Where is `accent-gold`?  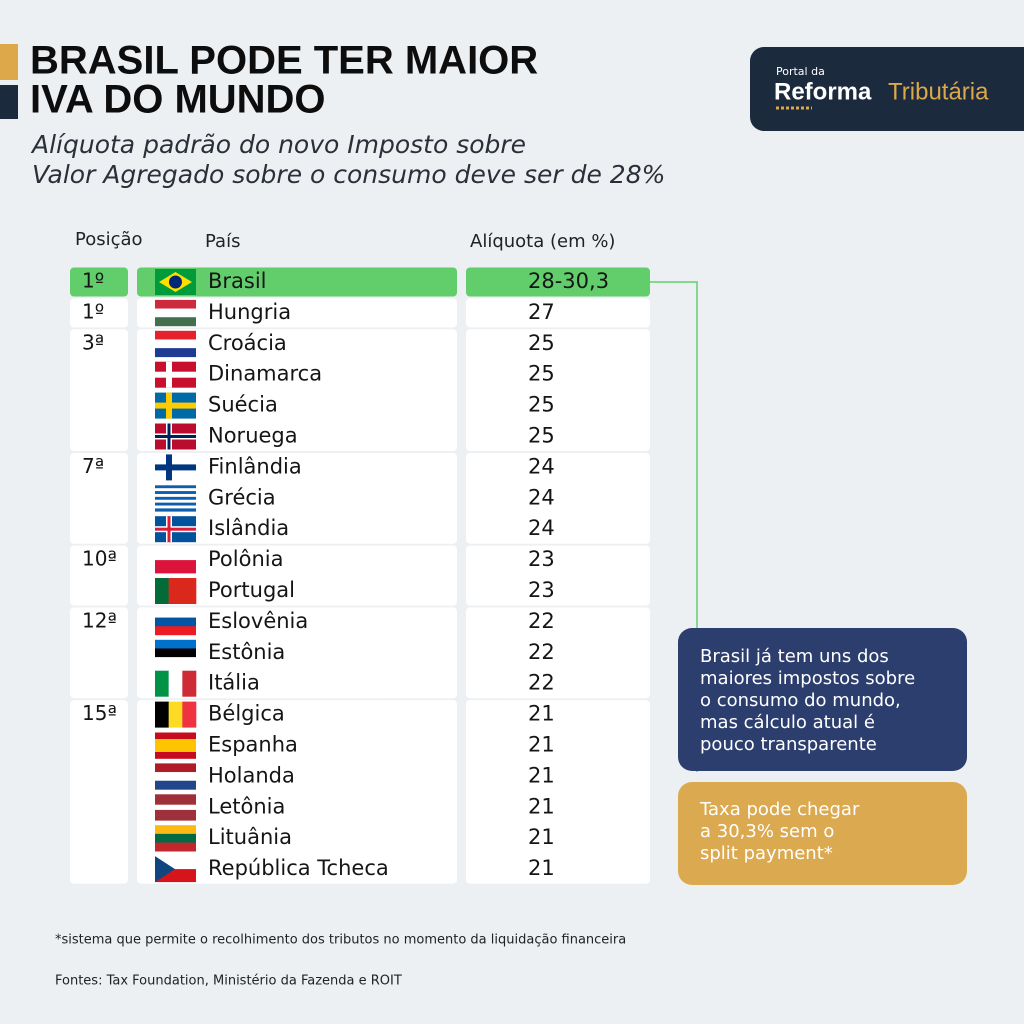
accent-gold is located at coordinates (9, 62).